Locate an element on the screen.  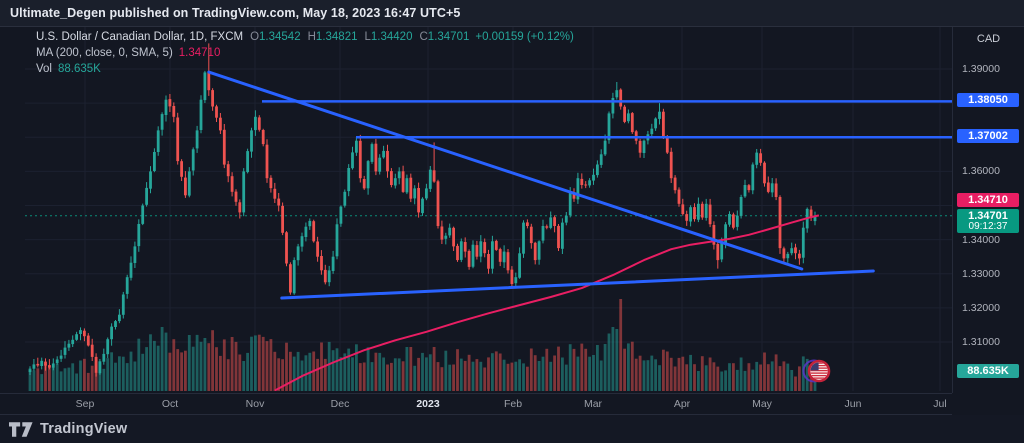
resistance1-price-pill: 1.38050 is located at coordinates (988, 99).